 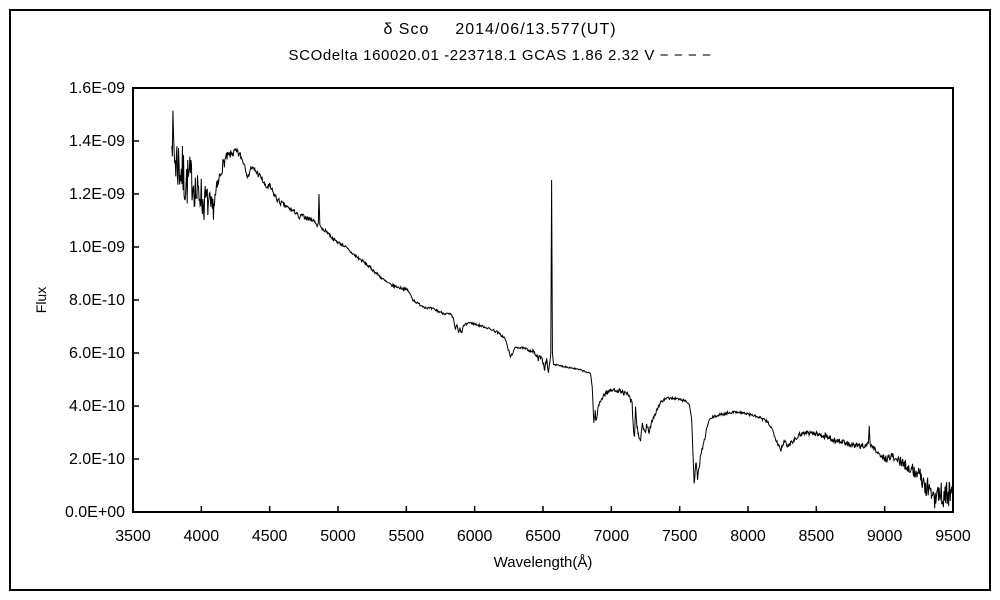 What do you see at coordinates (97, 88) in the screenshot?
I see `y-tick-label: 1.6E-09` at bounding box center [97, 88].